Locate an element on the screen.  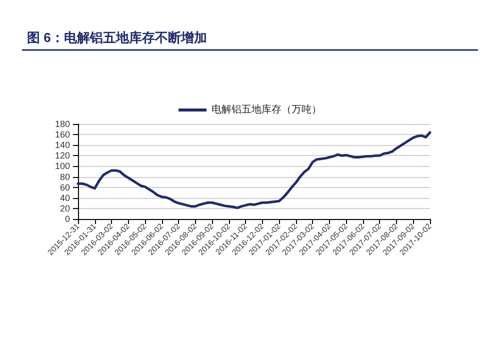
y-tick-label: 40 is located at coordinates (65, 197).